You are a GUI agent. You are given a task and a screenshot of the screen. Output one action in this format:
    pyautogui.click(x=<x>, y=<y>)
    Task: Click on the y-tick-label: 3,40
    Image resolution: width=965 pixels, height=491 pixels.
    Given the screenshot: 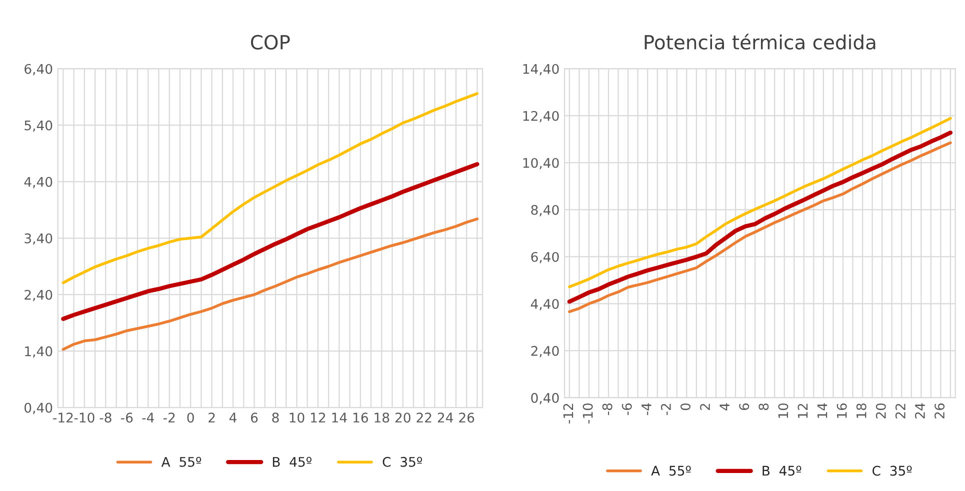 What is the action you would take?
    pyautogui.click(x=38, y=239)
    